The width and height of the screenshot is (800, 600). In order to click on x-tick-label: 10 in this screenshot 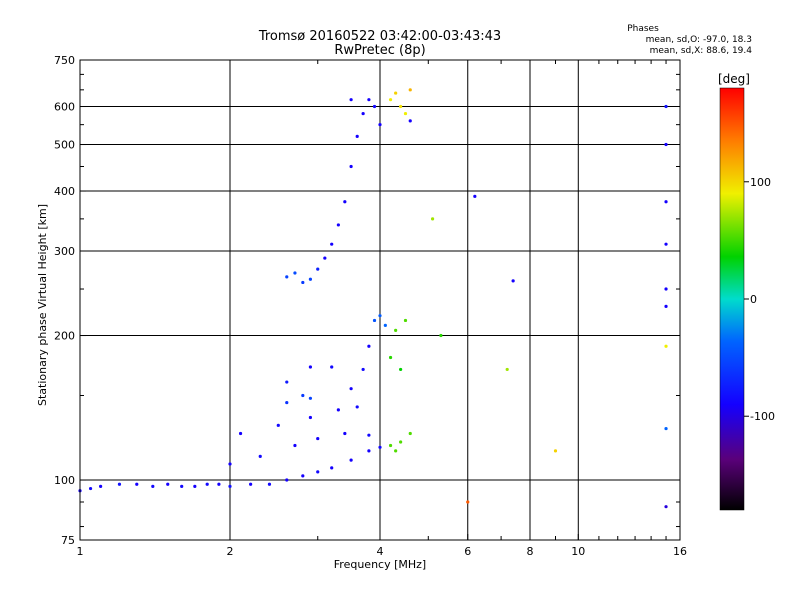, I will do `click(578, 551)`.